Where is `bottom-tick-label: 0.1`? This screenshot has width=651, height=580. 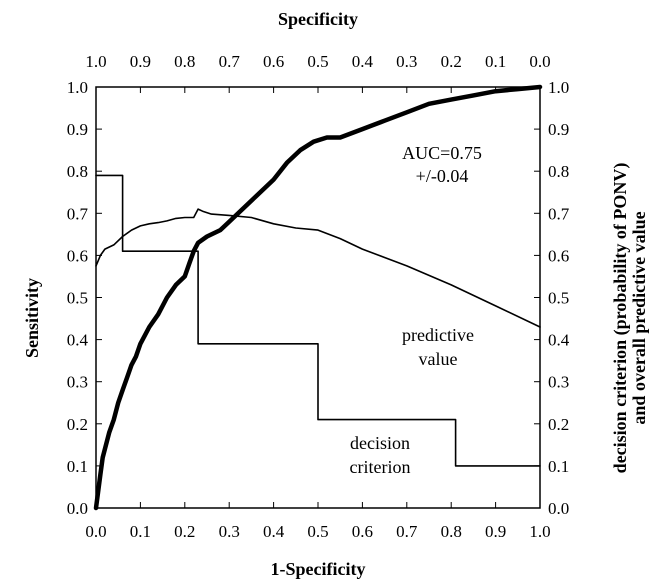
bottom-tick-label: 0.1 is located at coordinates (140, 531).